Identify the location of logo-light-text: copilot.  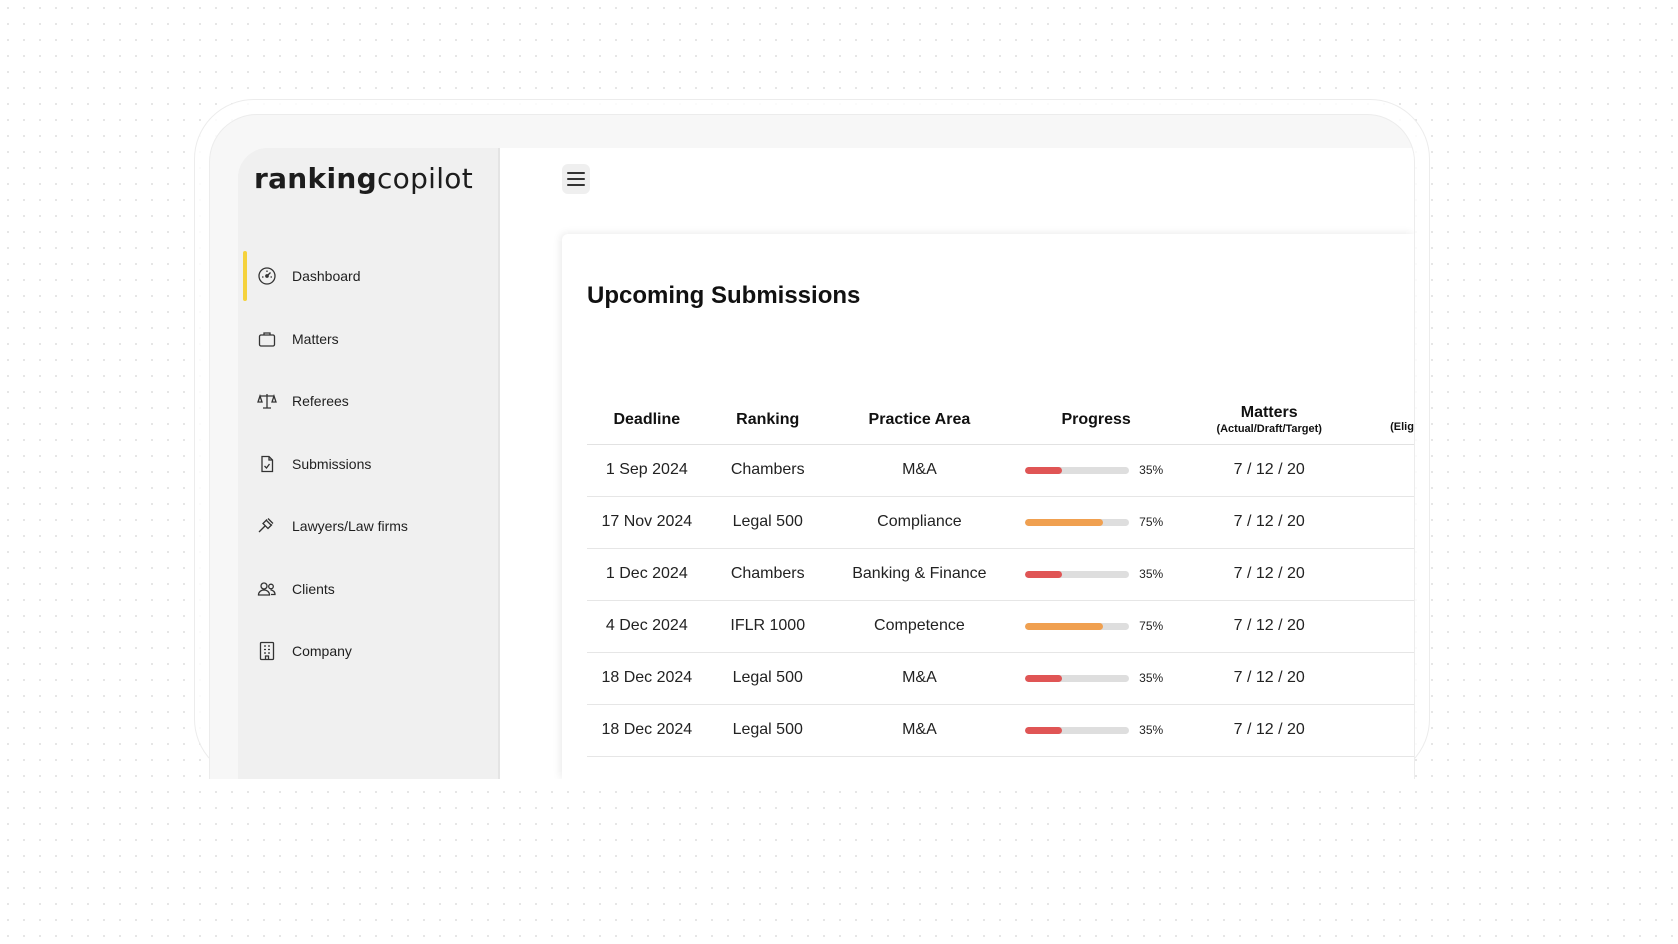
(425, 178).